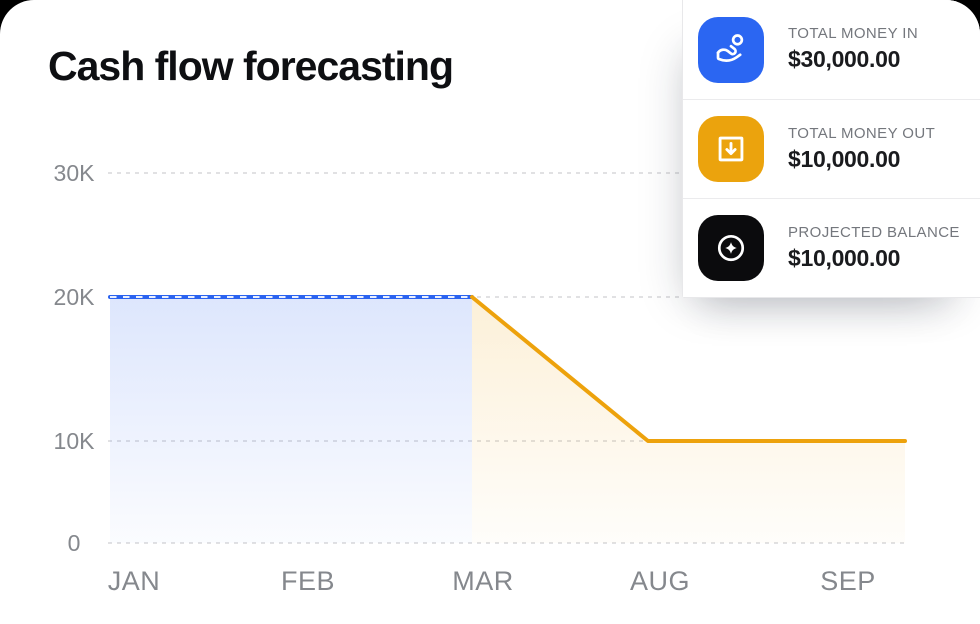 This screenshot has width=980, height=624. I want to click on y-axis-label: 0, so click(74, 543).